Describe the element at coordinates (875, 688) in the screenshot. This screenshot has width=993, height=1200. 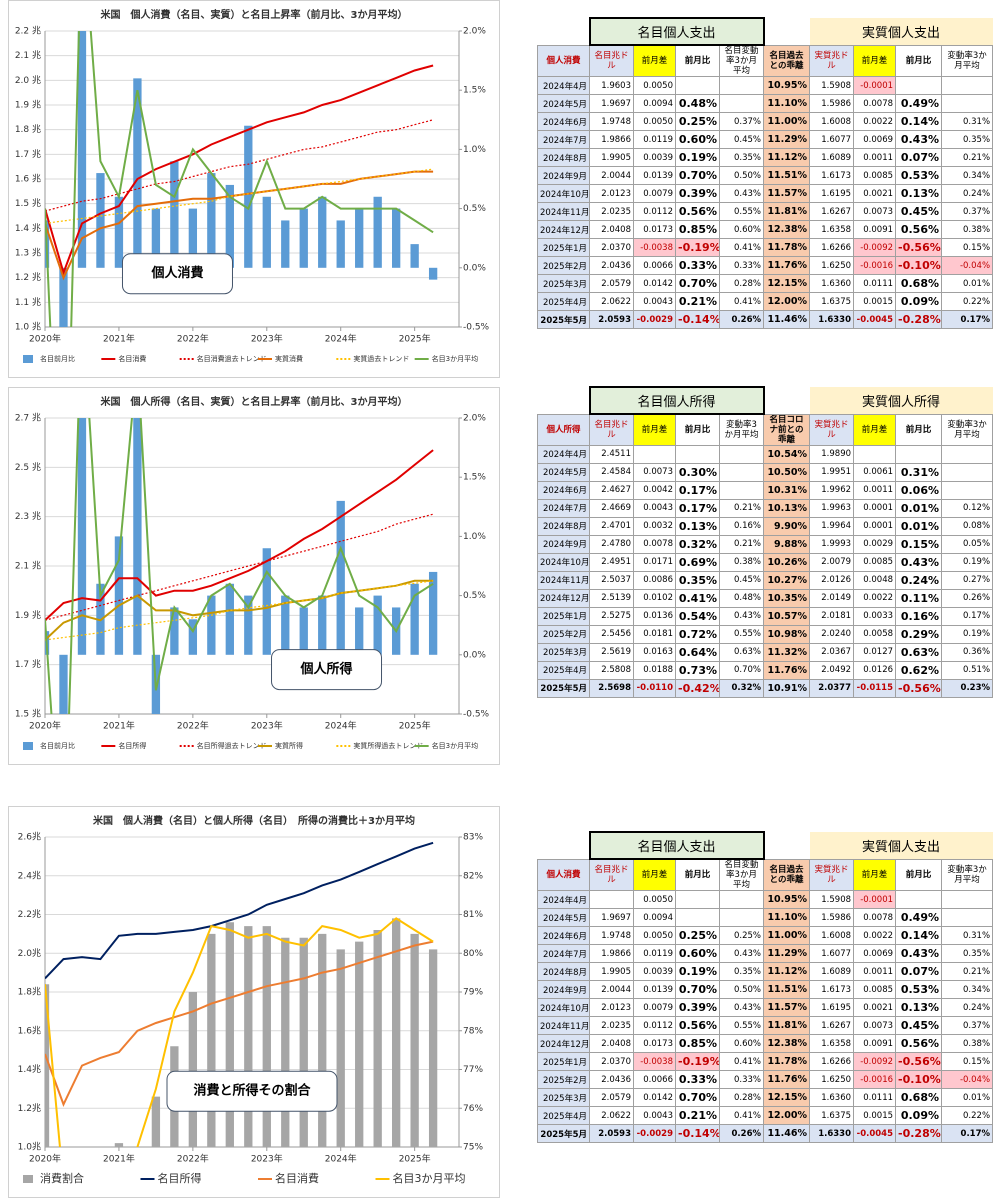
I see `cell: -0.0115` at that location.